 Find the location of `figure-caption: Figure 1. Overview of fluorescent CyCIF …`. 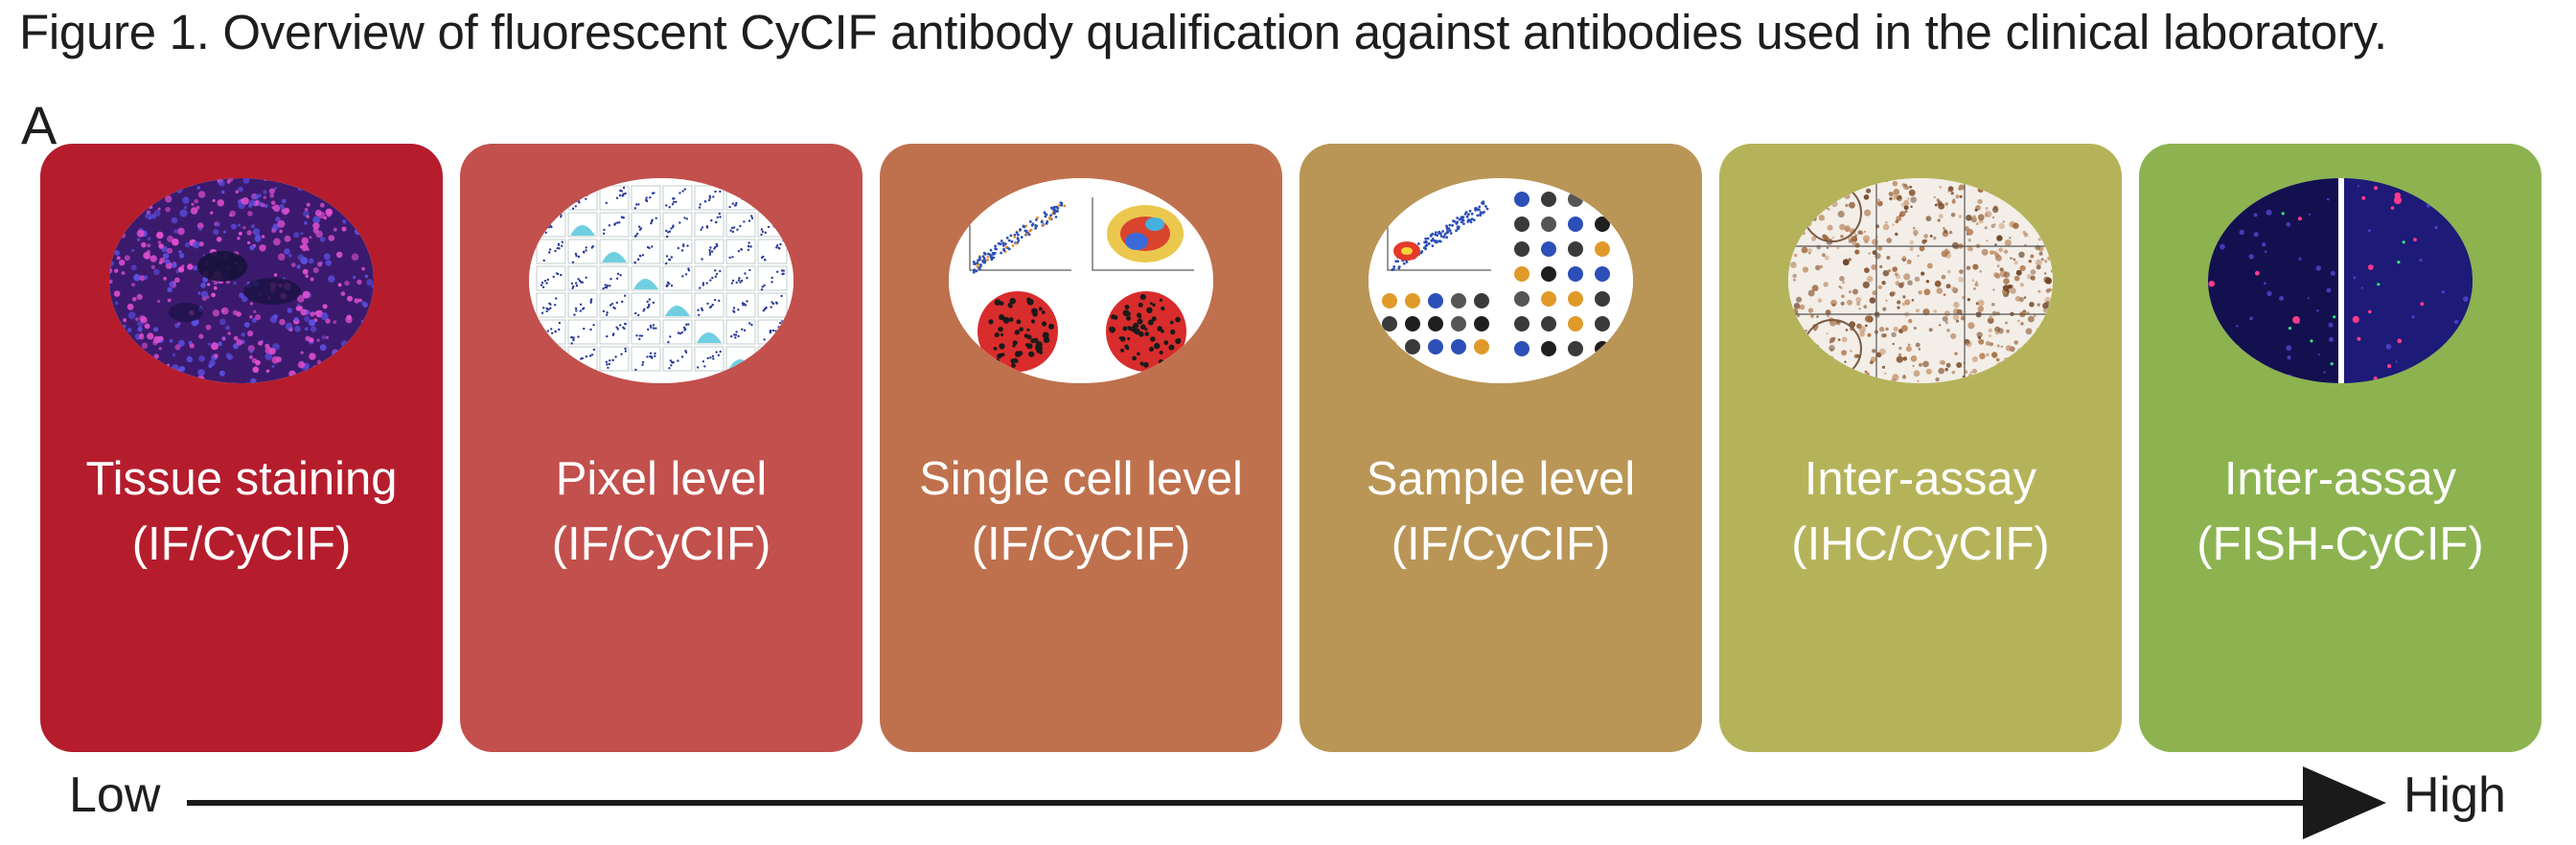

figure-caption: Figure 1. Overview of fluorescent CyCIF … is located at coordinates (1203, 32).